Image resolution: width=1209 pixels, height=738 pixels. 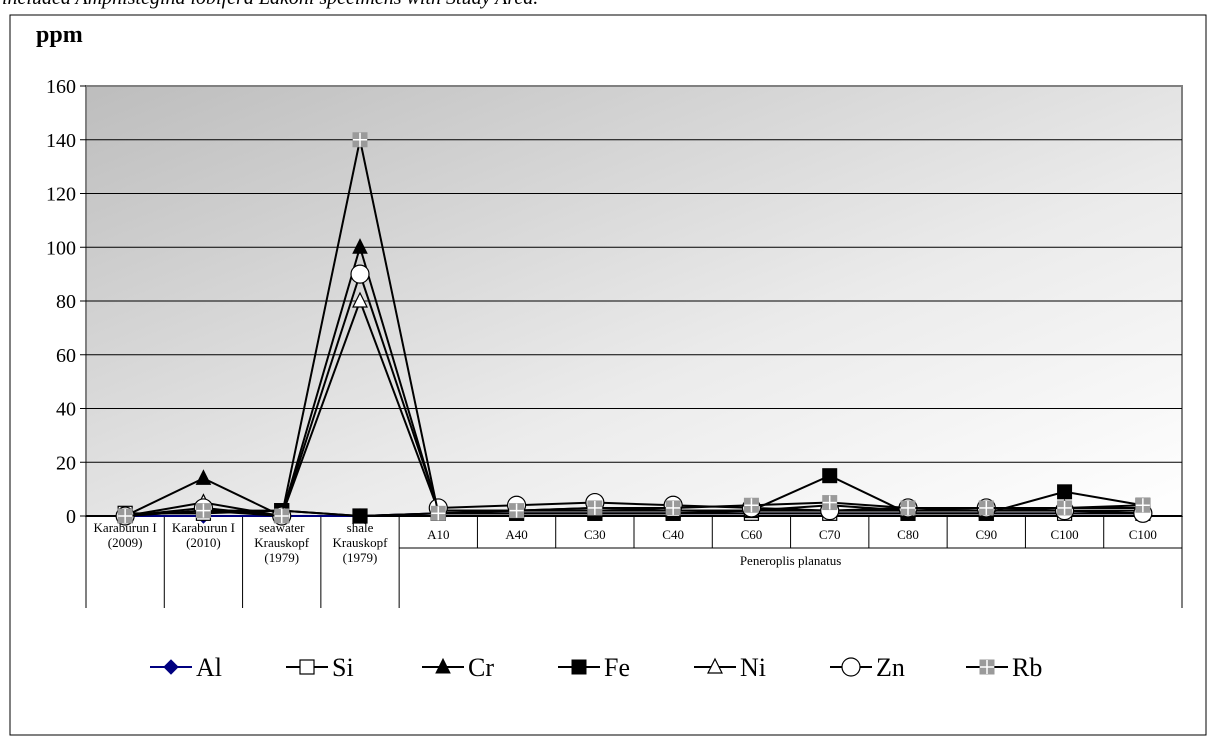 I want to click on legend-item-zn: Zn, so click(x=867, y=667).